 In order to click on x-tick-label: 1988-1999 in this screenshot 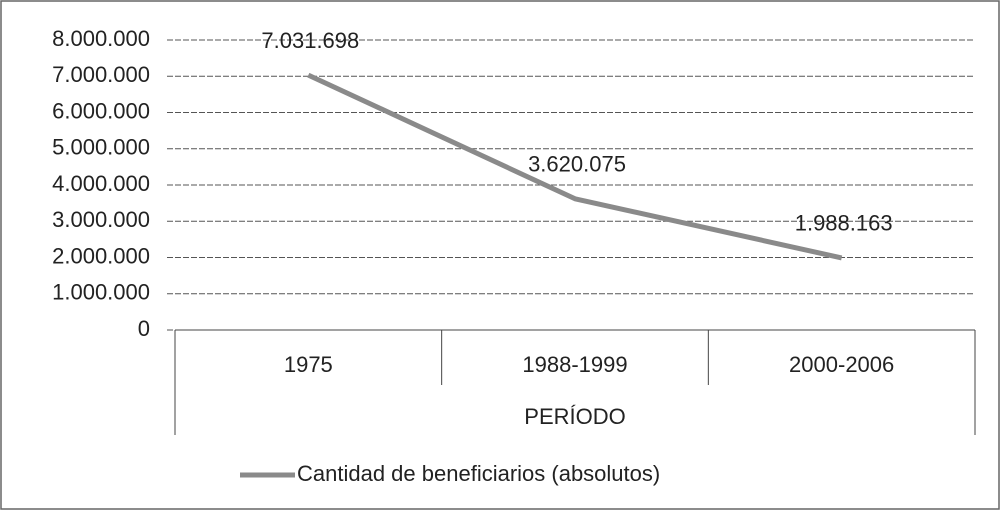, I will do `click(574, 364)`.